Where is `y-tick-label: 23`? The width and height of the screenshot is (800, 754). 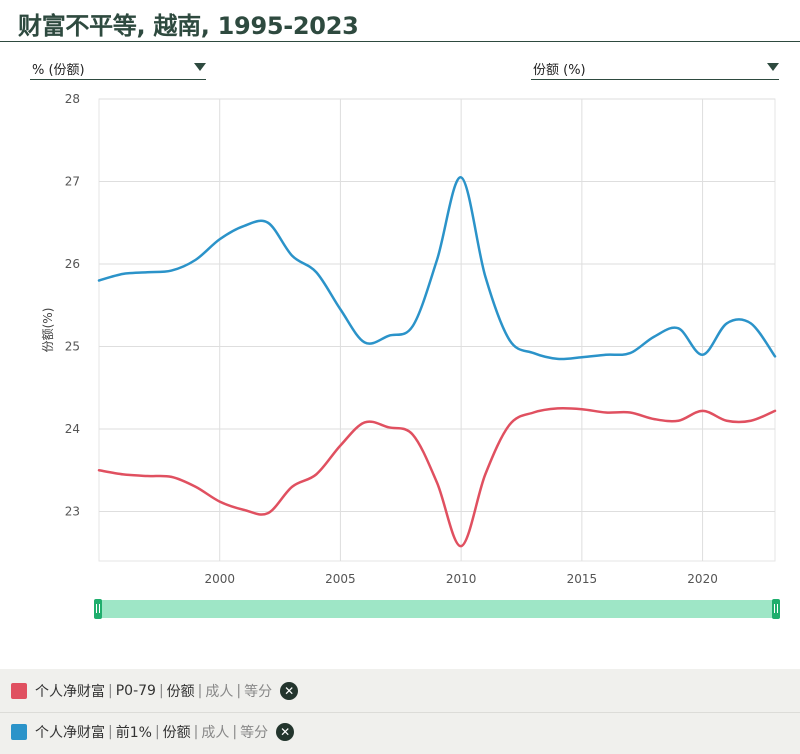 y-tick-label: 23 is located at coordinates (72, 512).